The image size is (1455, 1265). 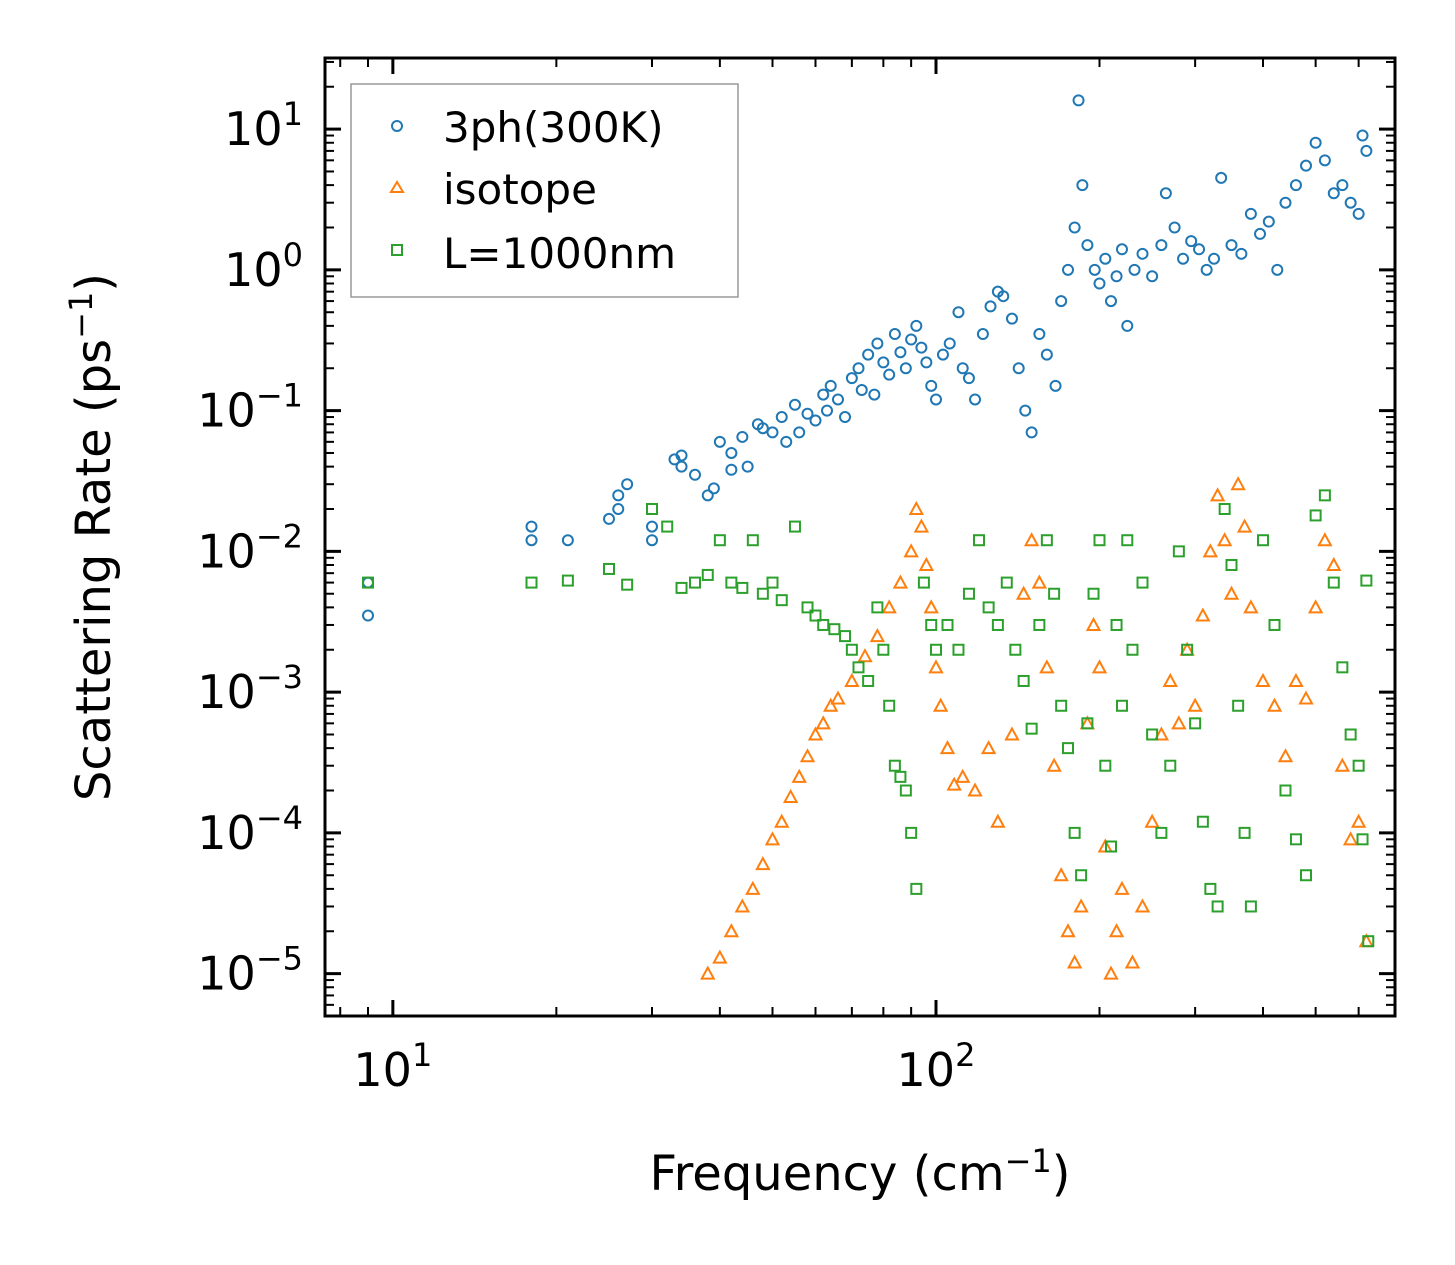 What do you see at coordinates (559, 253) in the screenshot?
I see `legend-label-l1000nm: L=1000nm` at bounding box center [559, 253].